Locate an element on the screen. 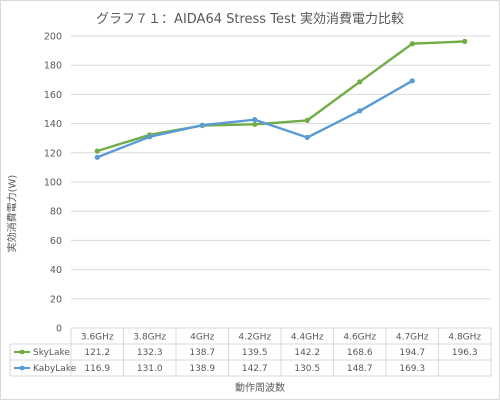 The height and width of the screenshot is (400, 500). x-tick-label-4: 4.4GHz is located at coordinates (307, 338).